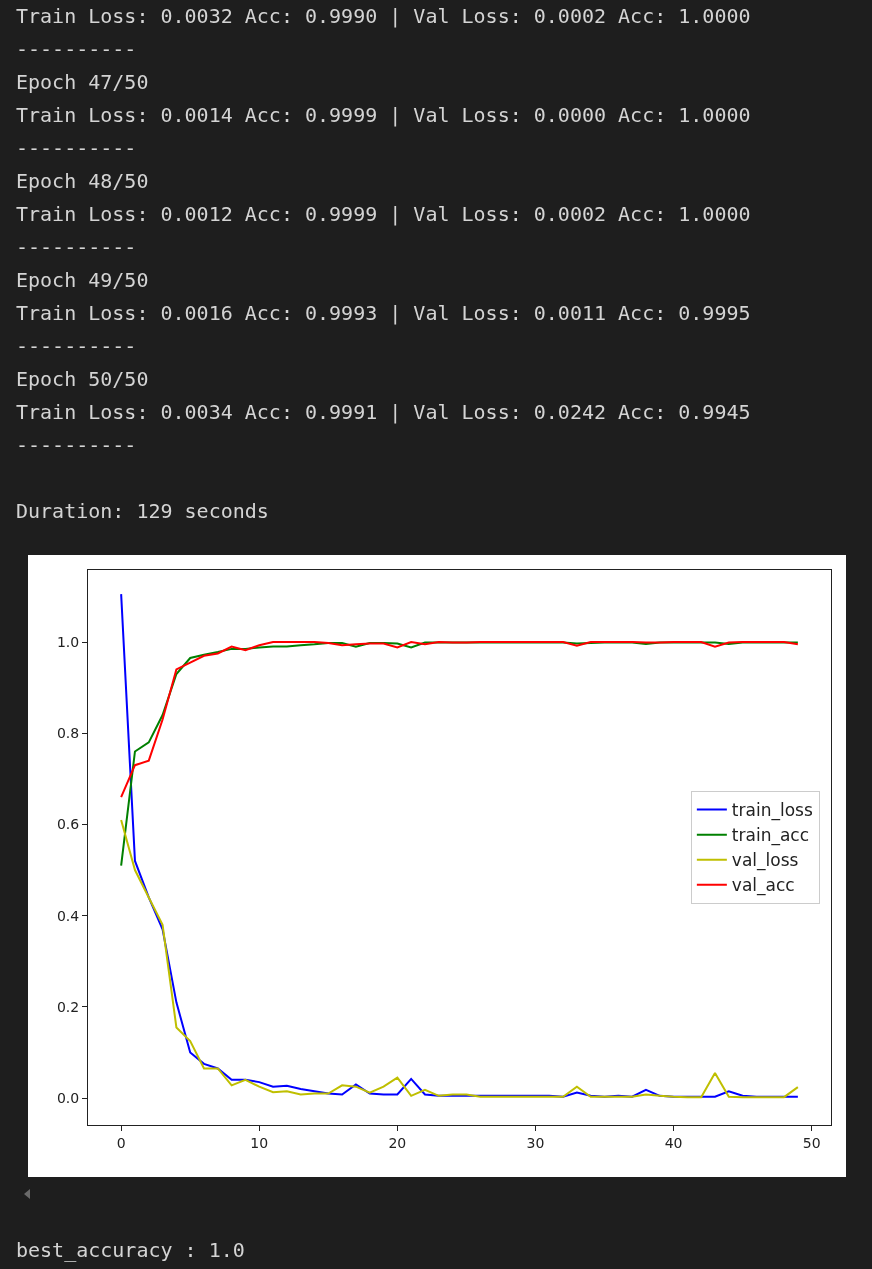 Image resolution: width=872 pixels, height=1269 pixels. Describe the element at coordinates (535, 1142) in the screenshot. I see `x-tick-label: 30` at that location.